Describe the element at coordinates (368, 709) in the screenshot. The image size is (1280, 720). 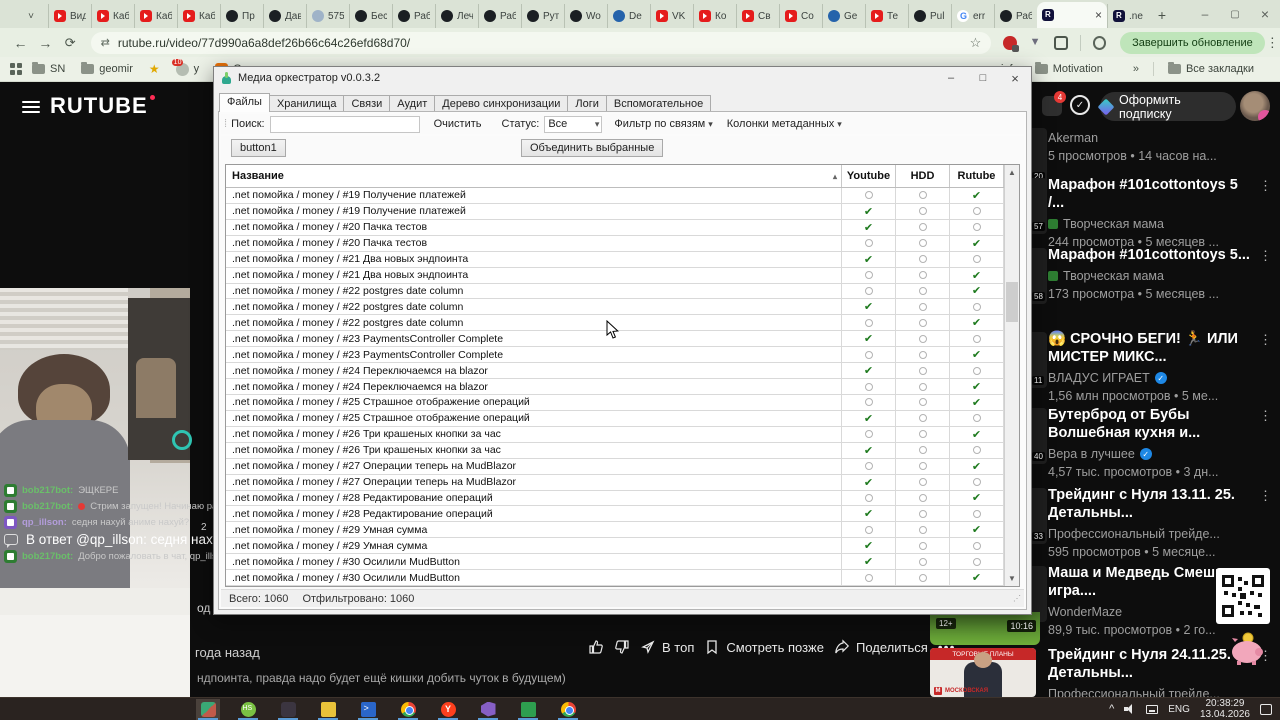
I see `taskbar-app-powershell` at that location.